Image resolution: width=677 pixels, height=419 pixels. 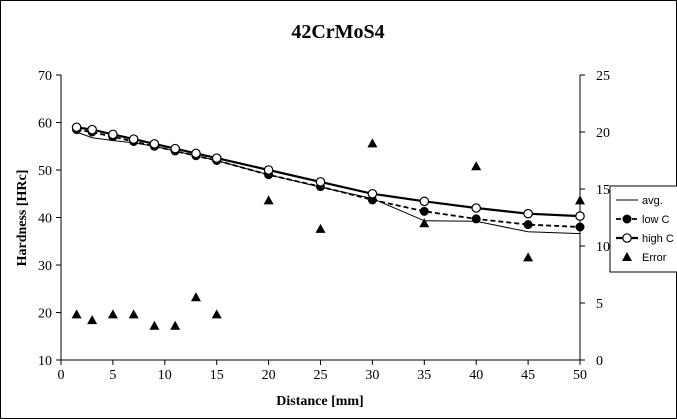 I want to click on legend-label: Error, so click(x=654, y=258).